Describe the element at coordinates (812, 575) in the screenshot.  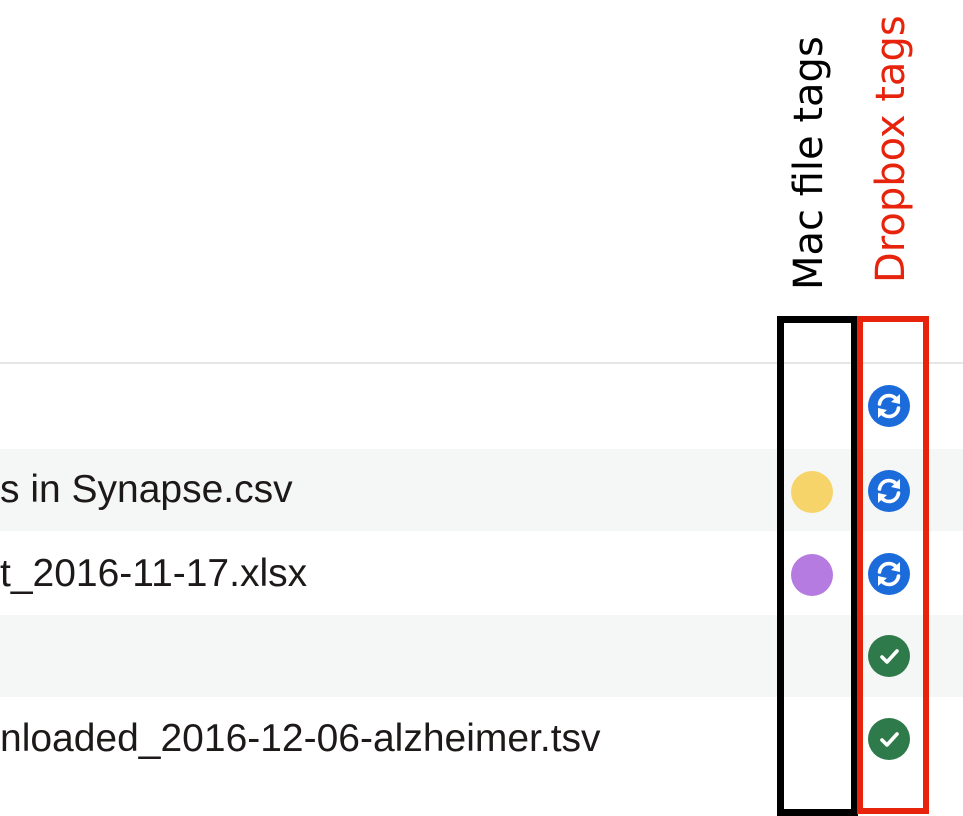
I see `mac-tag-purple-dot` at that location.